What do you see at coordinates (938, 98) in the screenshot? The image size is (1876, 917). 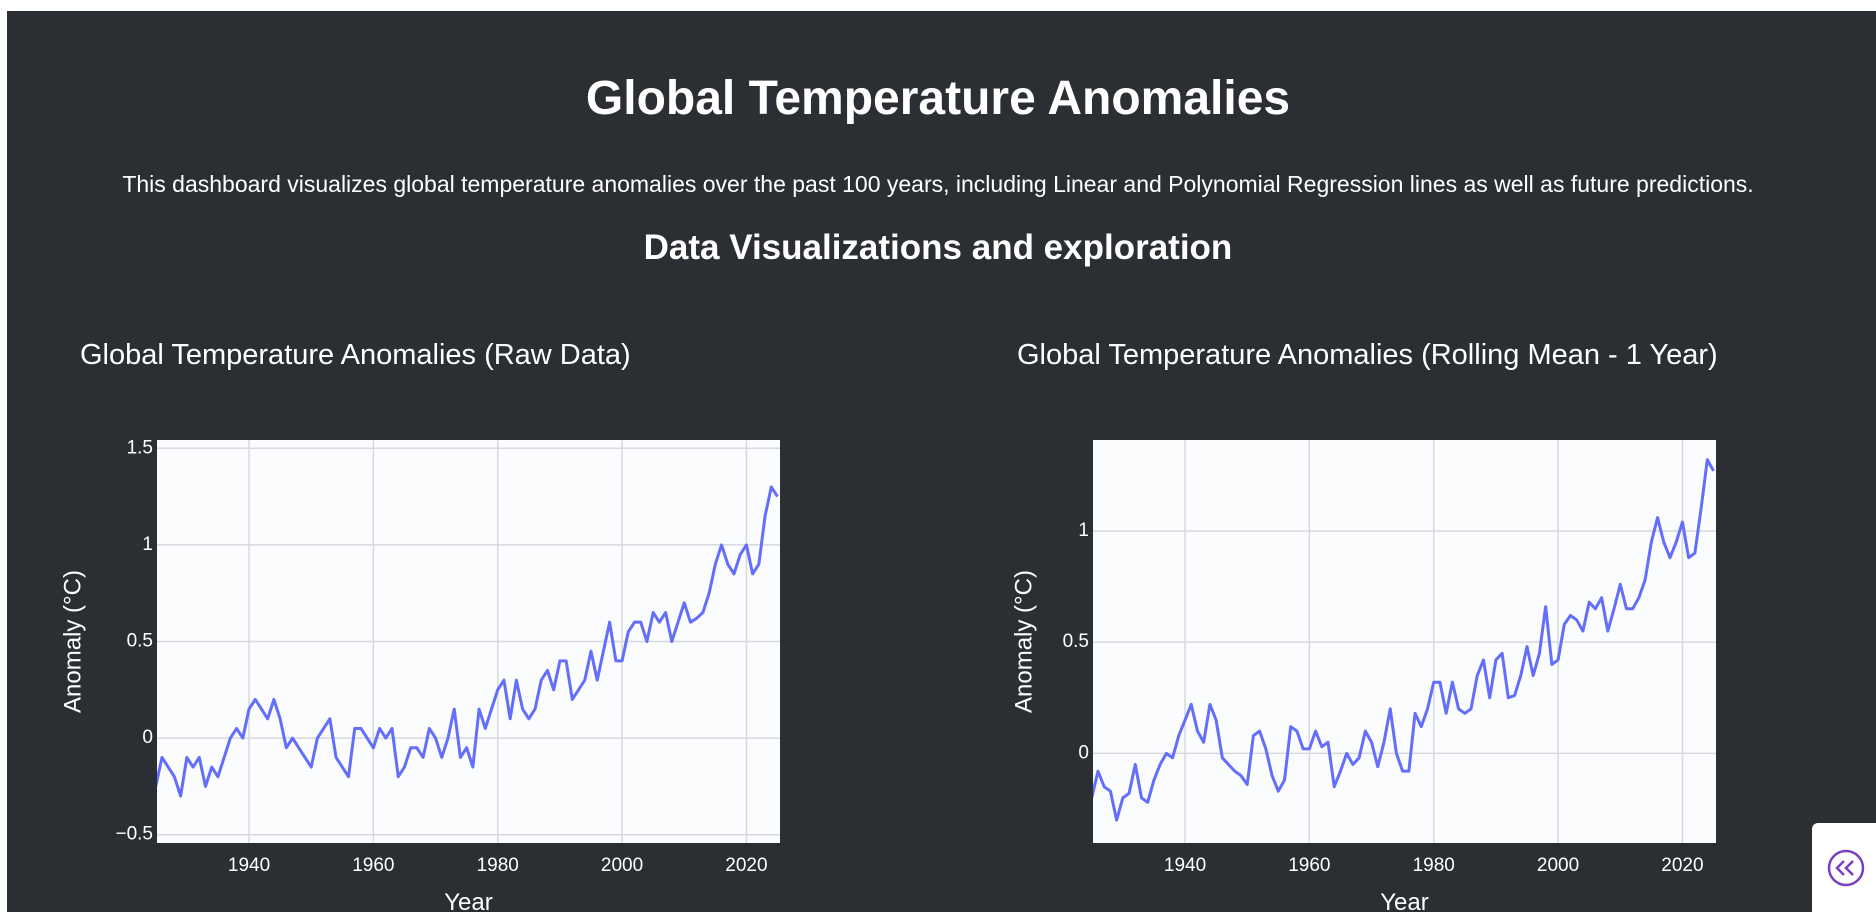 I see `page-title: Global Temperature Anomalies` at bounding box center [938, 98].